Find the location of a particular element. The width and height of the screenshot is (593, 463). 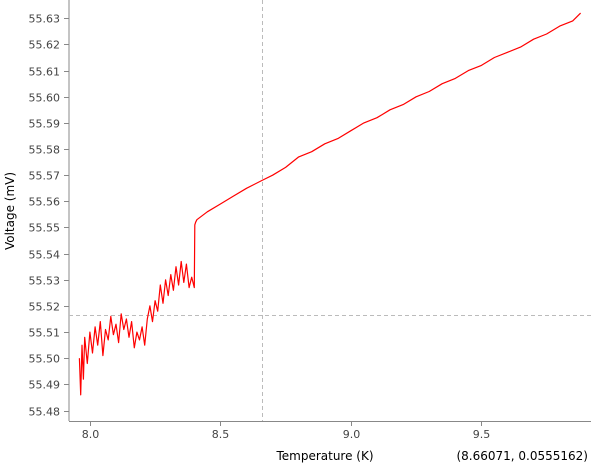

y-tick-label: 55.58 is located at coordinates (45, 150).